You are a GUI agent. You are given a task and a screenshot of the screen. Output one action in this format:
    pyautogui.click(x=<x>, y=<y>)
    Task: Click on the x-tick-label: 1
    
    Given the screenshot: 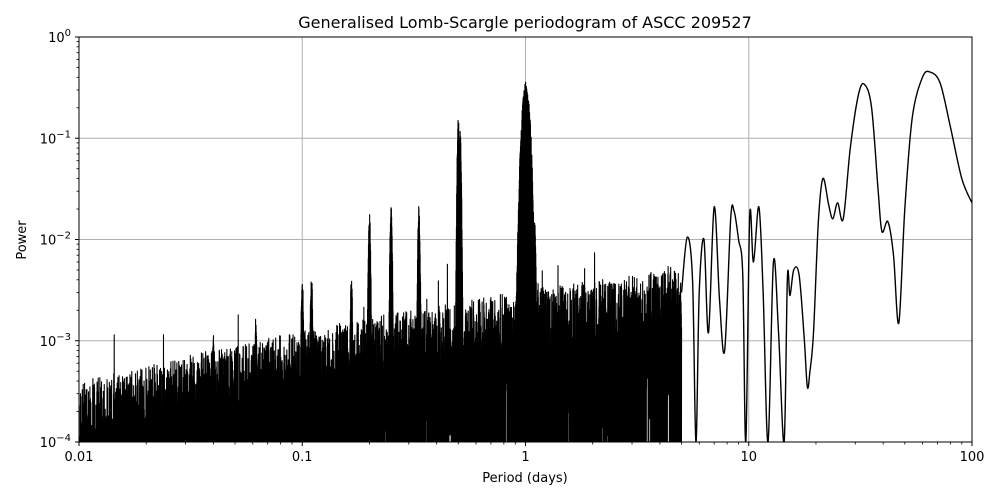 What is the action you would take?
    pyautogui.click(x=525, y=457)
    